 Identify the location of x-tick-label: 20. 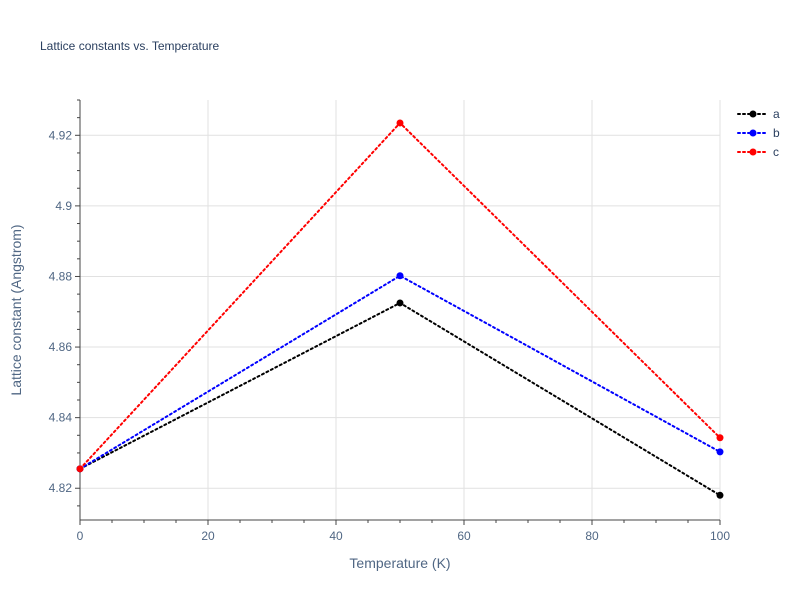
(208, 536).